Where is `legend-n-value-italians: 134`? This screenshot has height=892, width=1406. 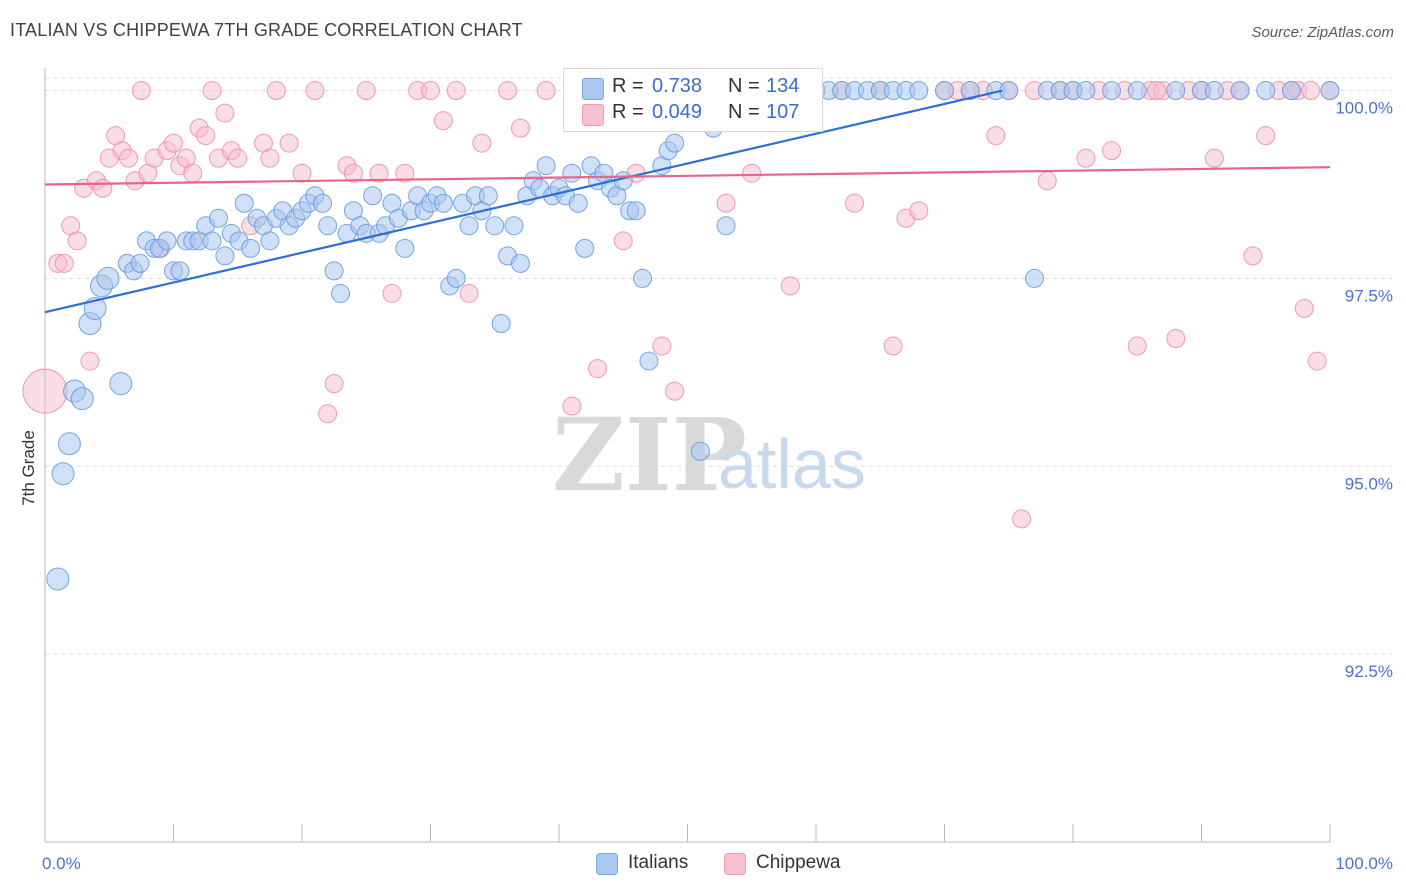 legend-n-value-italians: 134 is located at coordinates (783, 86).